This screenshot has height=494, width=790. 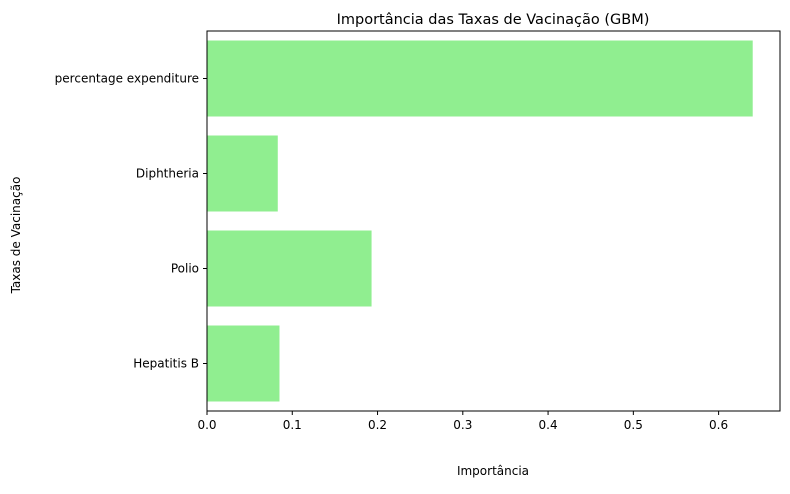 What do you see at coordinates (127, 79) in the screenshot?
I see `y-tick-label-3: percentage expenditure` at bounding box center [127, 79].